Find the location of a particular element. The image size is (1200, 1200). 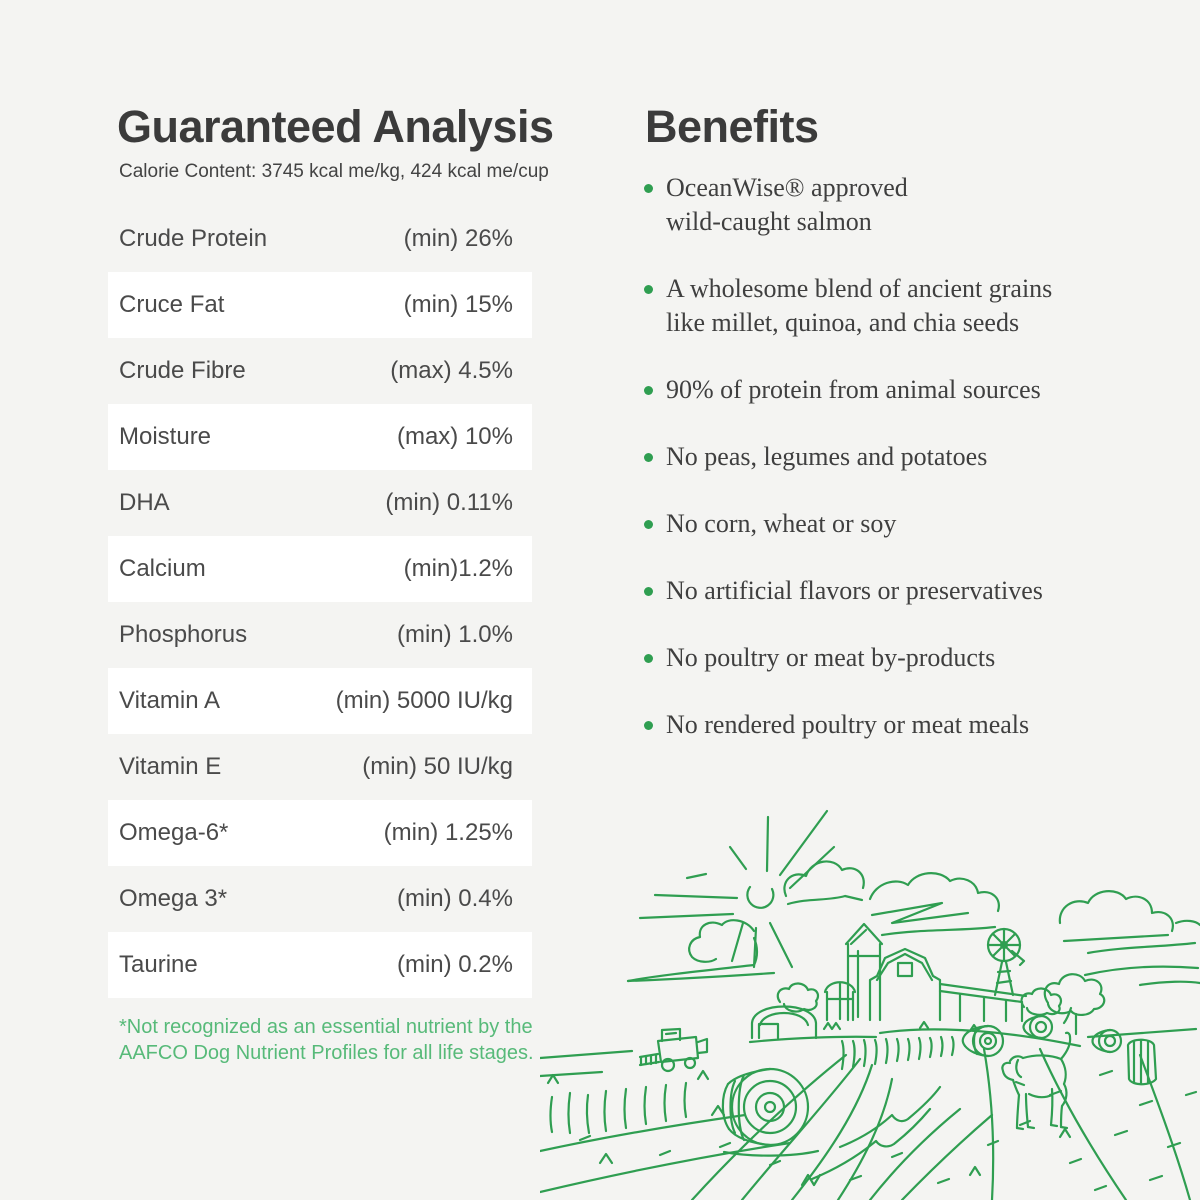

benefit-item: No peas, legumes and potatoes is located at coordinates (879, 457).